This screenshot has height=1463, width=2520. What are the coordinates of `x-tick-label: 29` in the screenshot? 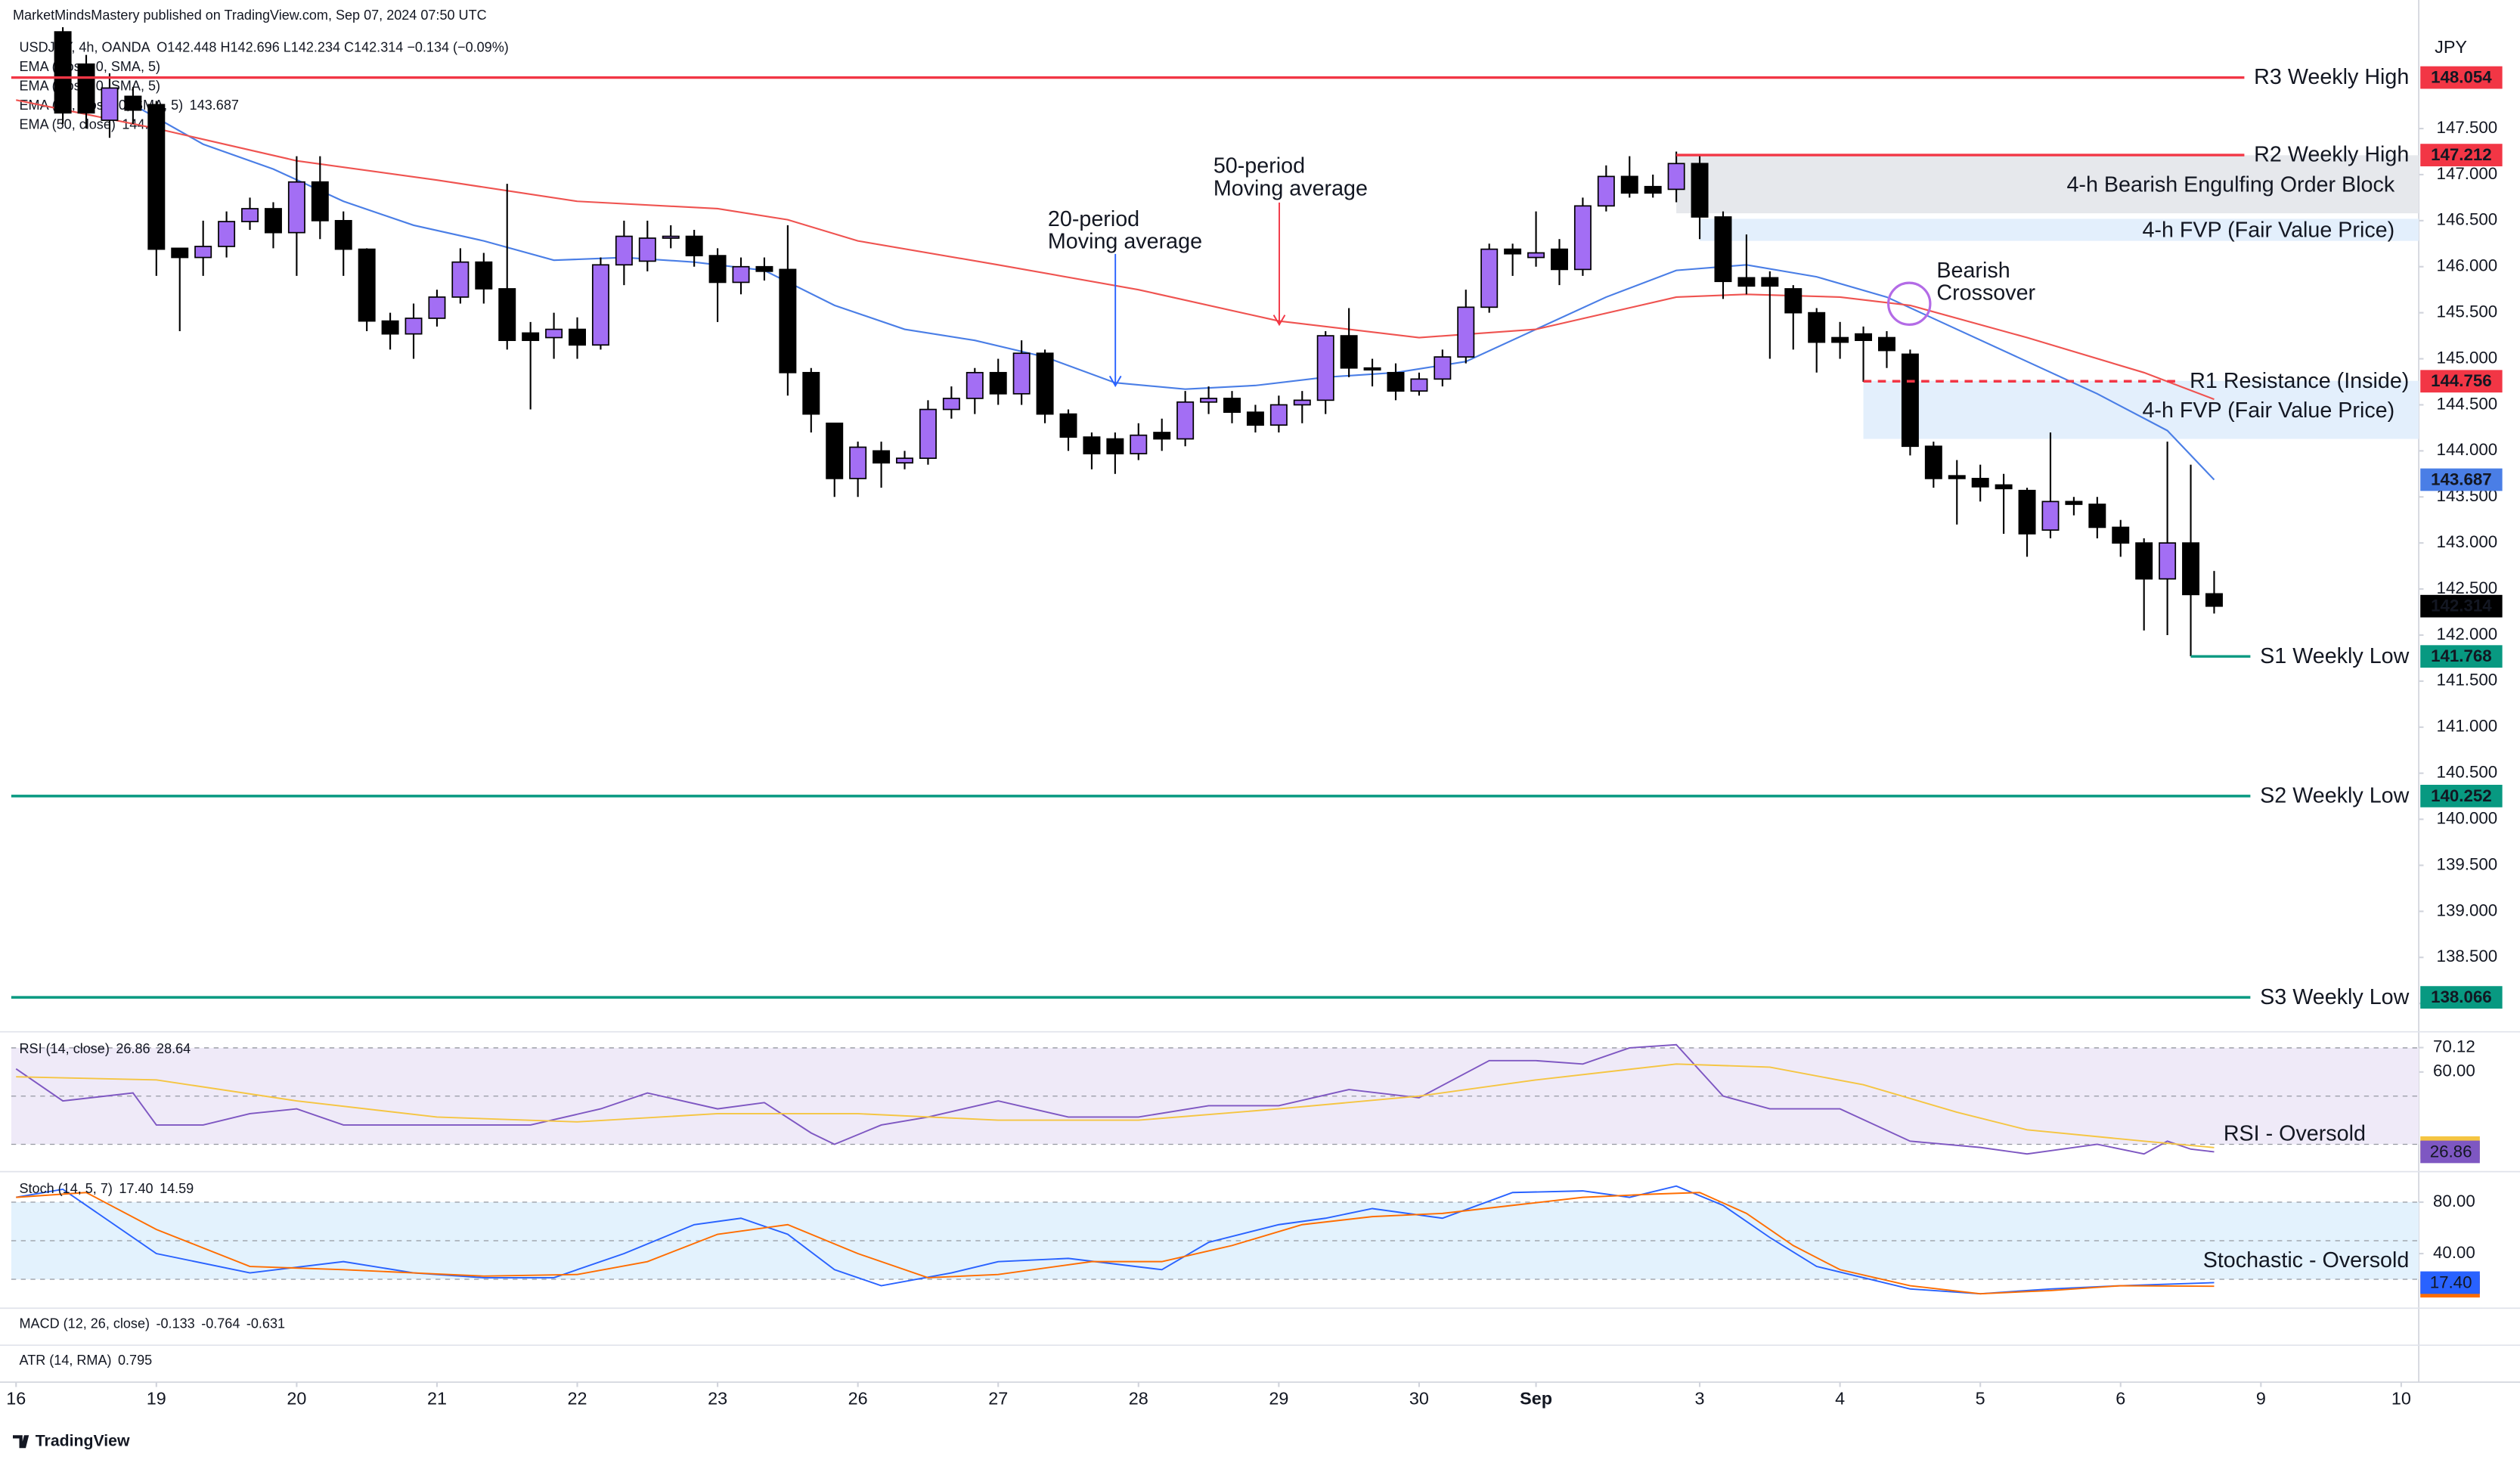 It's located at (1278, 1399).